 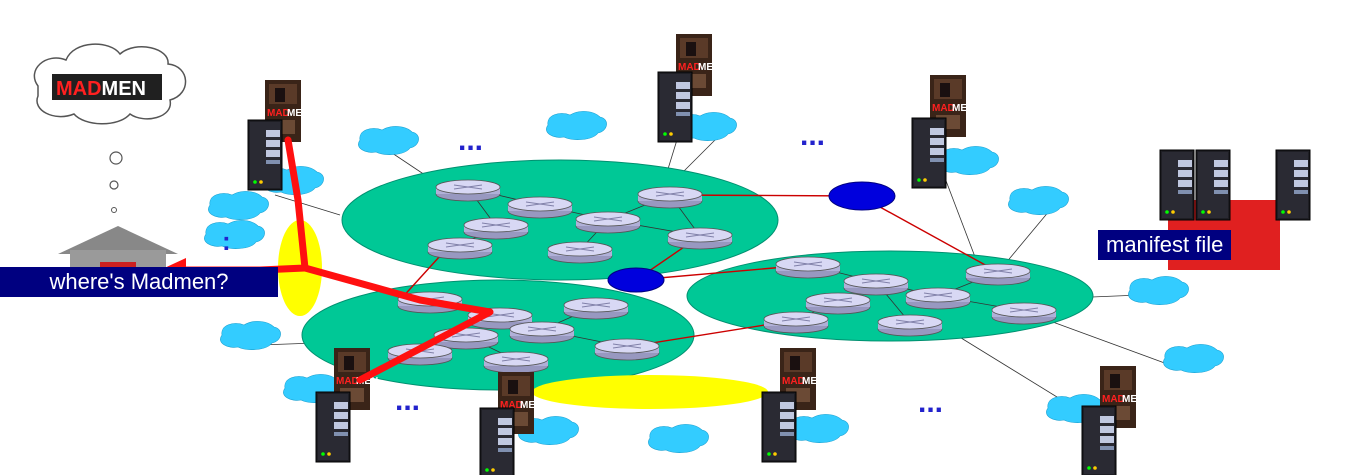 I want to click on request-path, so click(x=375, y=260).